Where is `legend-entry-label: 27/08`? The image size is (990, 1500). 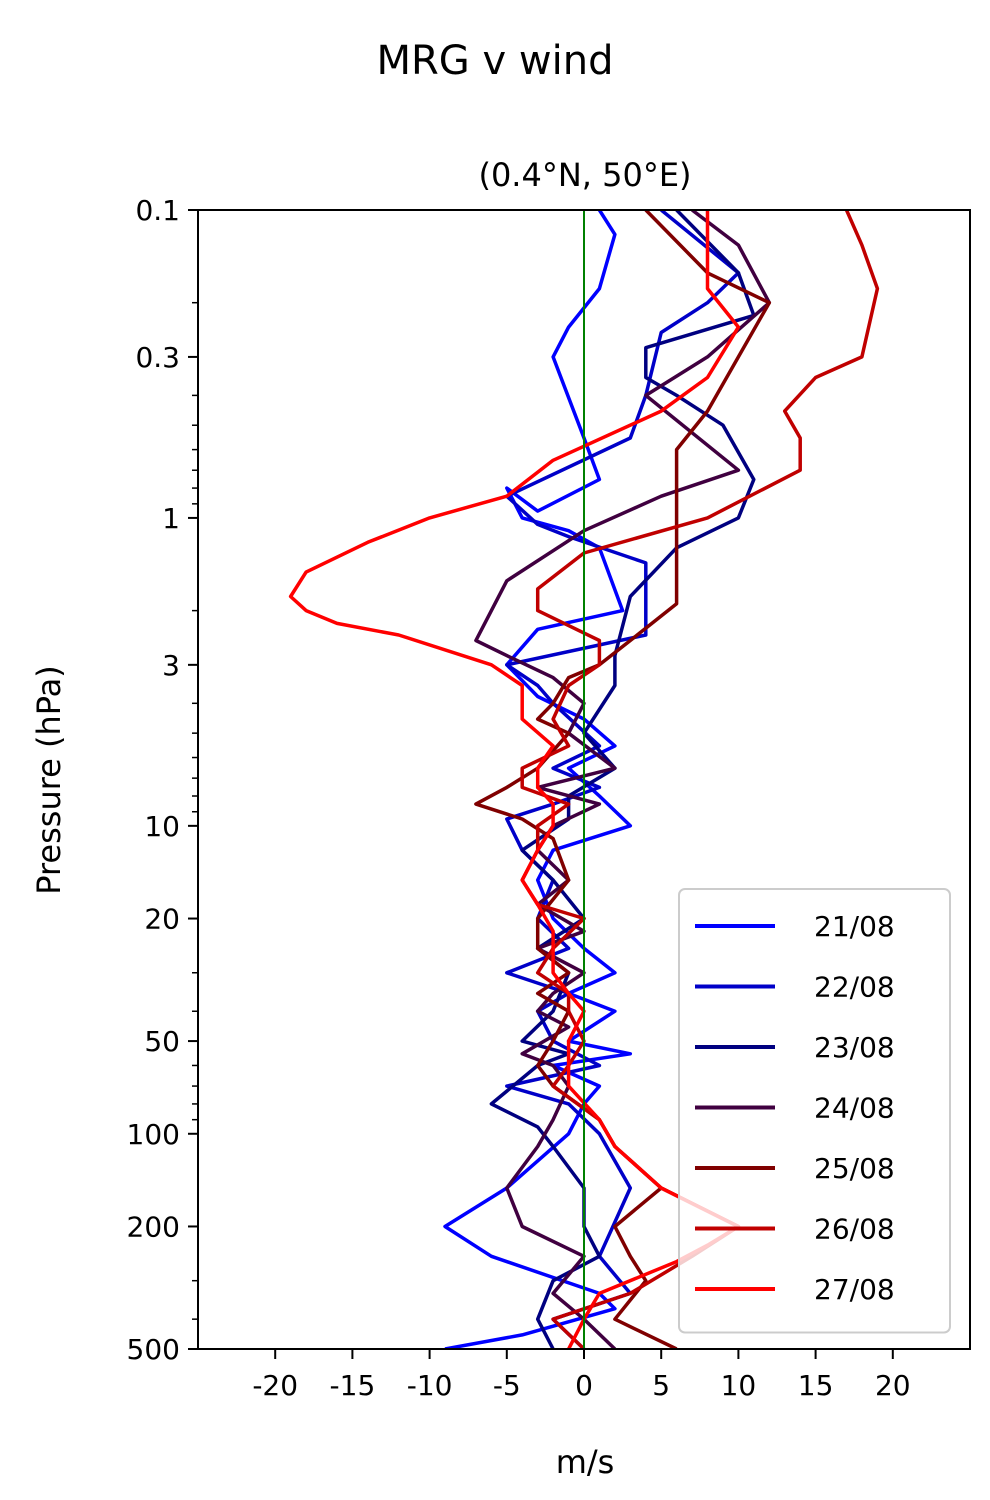
legend-entry-label: 27/08 is located at coordinates (854, 1289).